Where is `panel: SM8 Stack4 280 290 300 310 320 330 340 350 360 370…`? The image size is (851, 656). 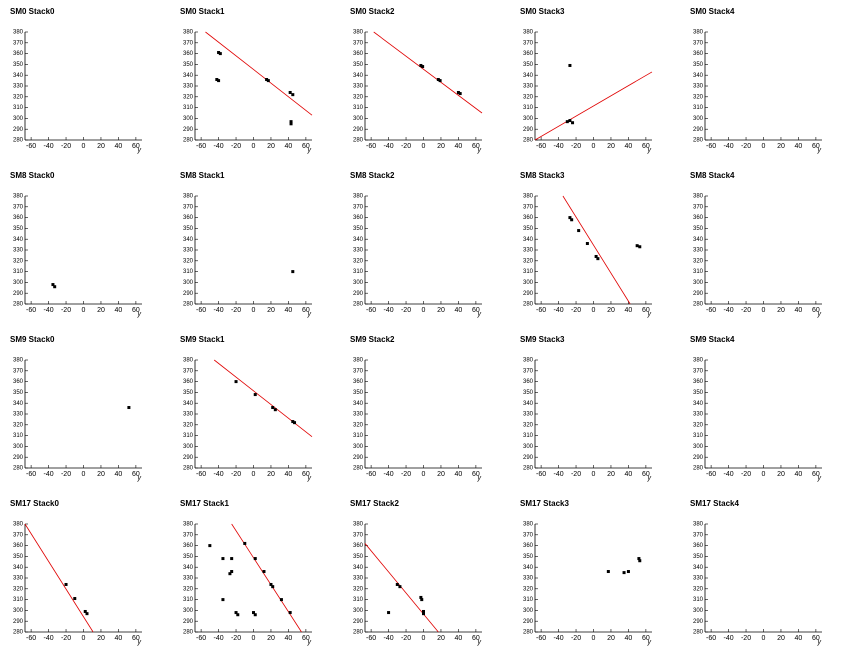
panel: SM8 Stack4 280 290 300 310 320 330 340 350 360 370… is located at coordinates (756, 244).